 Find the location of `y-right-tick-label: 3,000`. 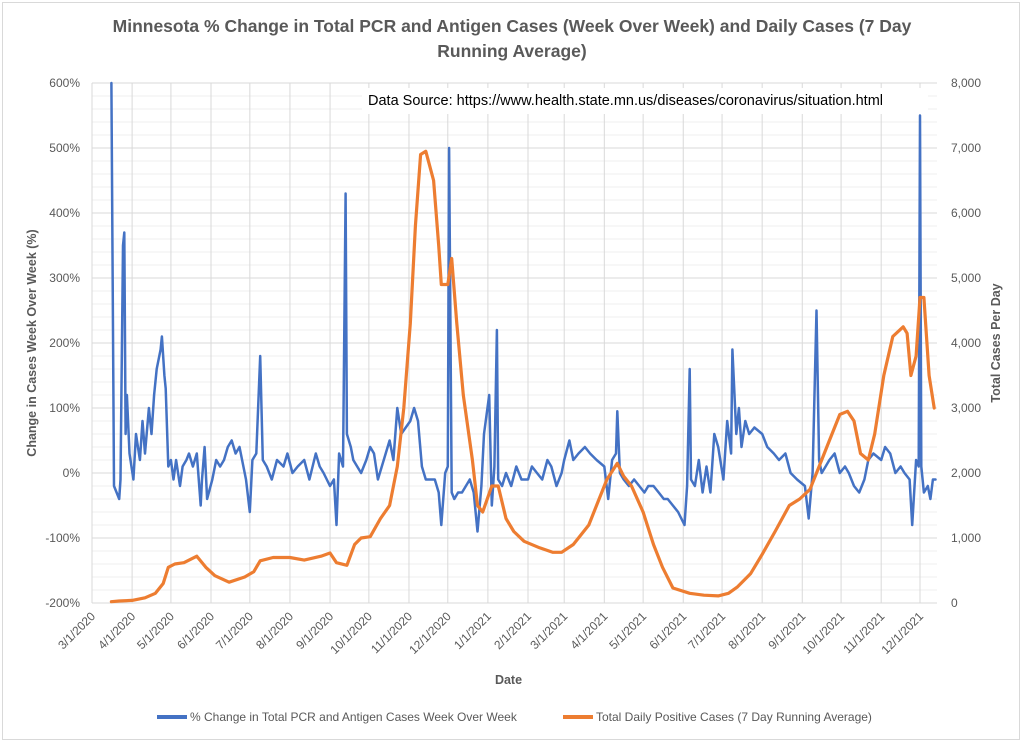

y-right-tick-label: 3,000 is located at coordinates (966, 408).